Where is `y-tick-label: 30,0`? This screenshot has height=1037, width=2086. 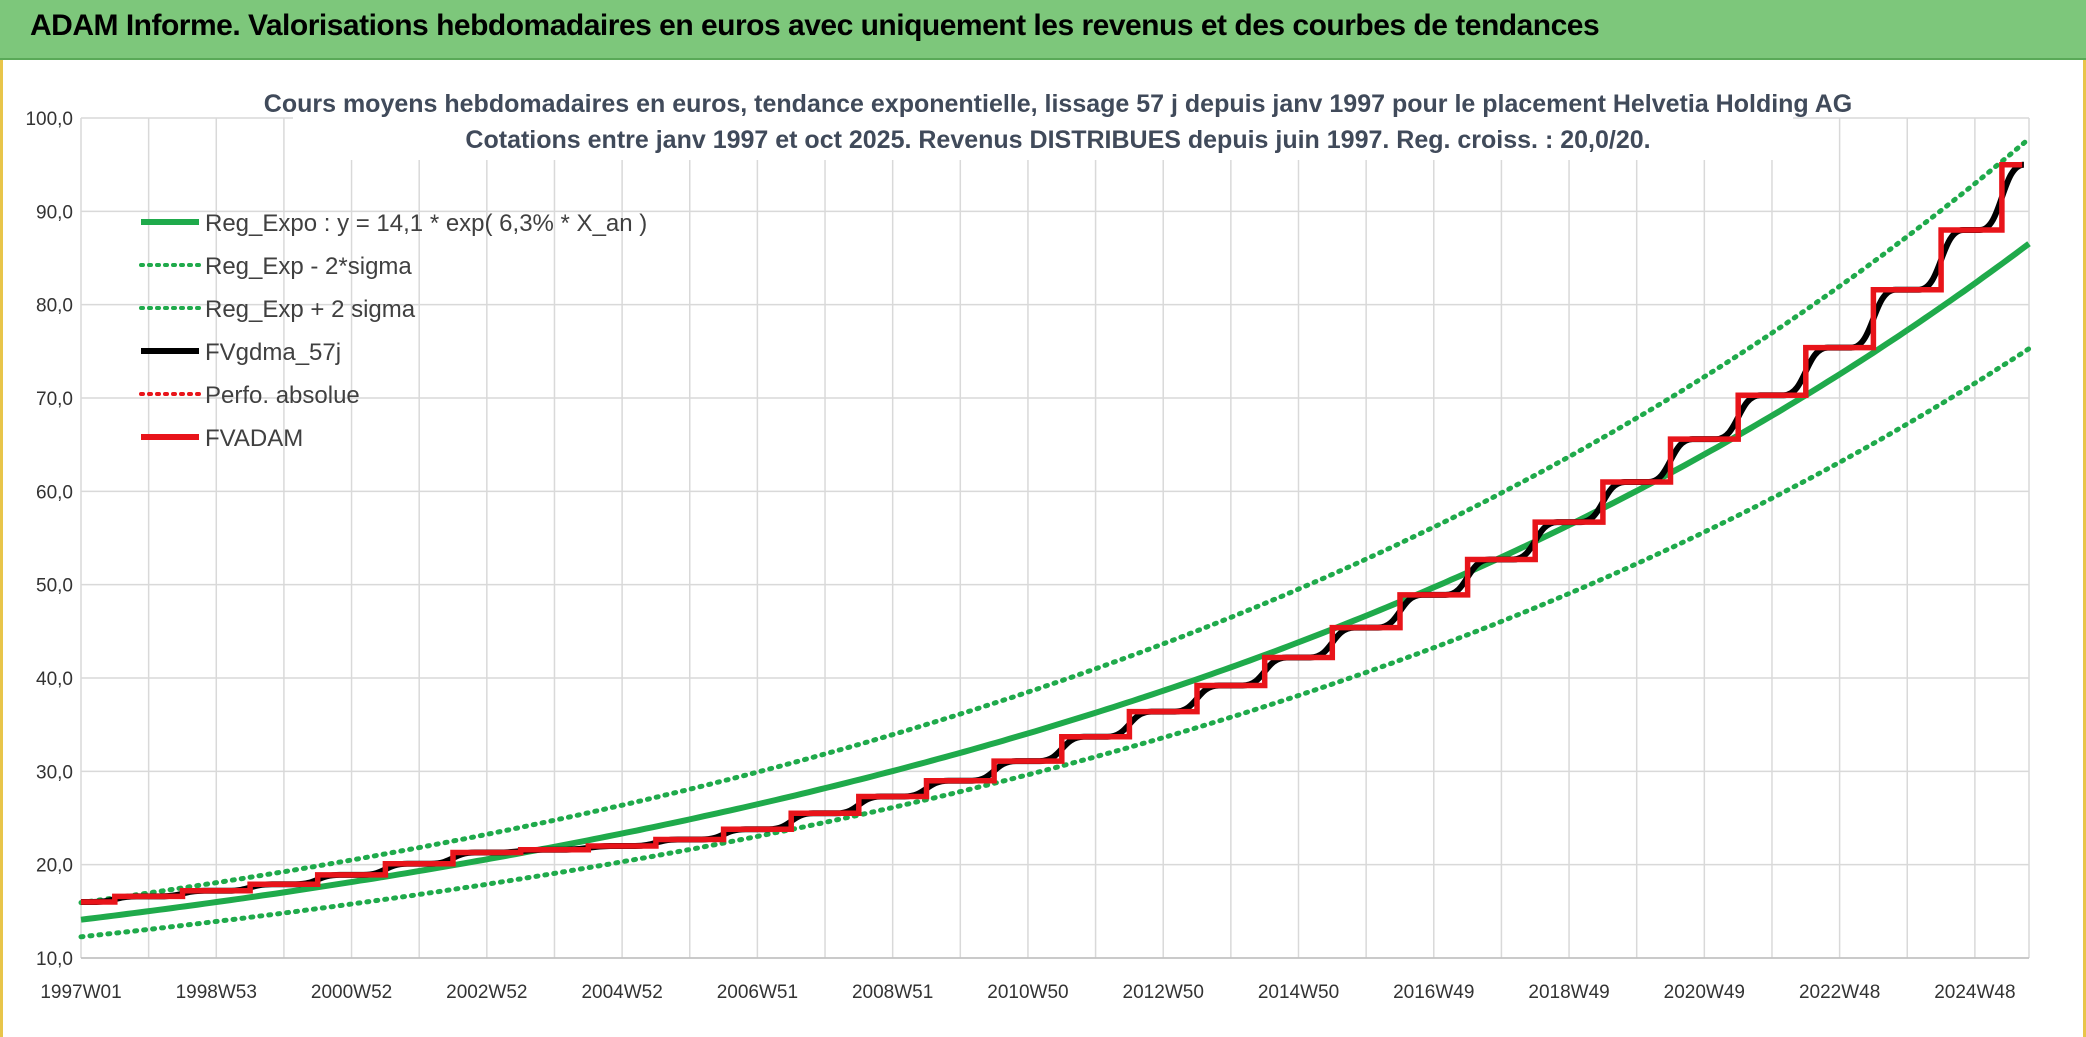
y-tick-label: 30,0 is located at coordinates (54, 772).